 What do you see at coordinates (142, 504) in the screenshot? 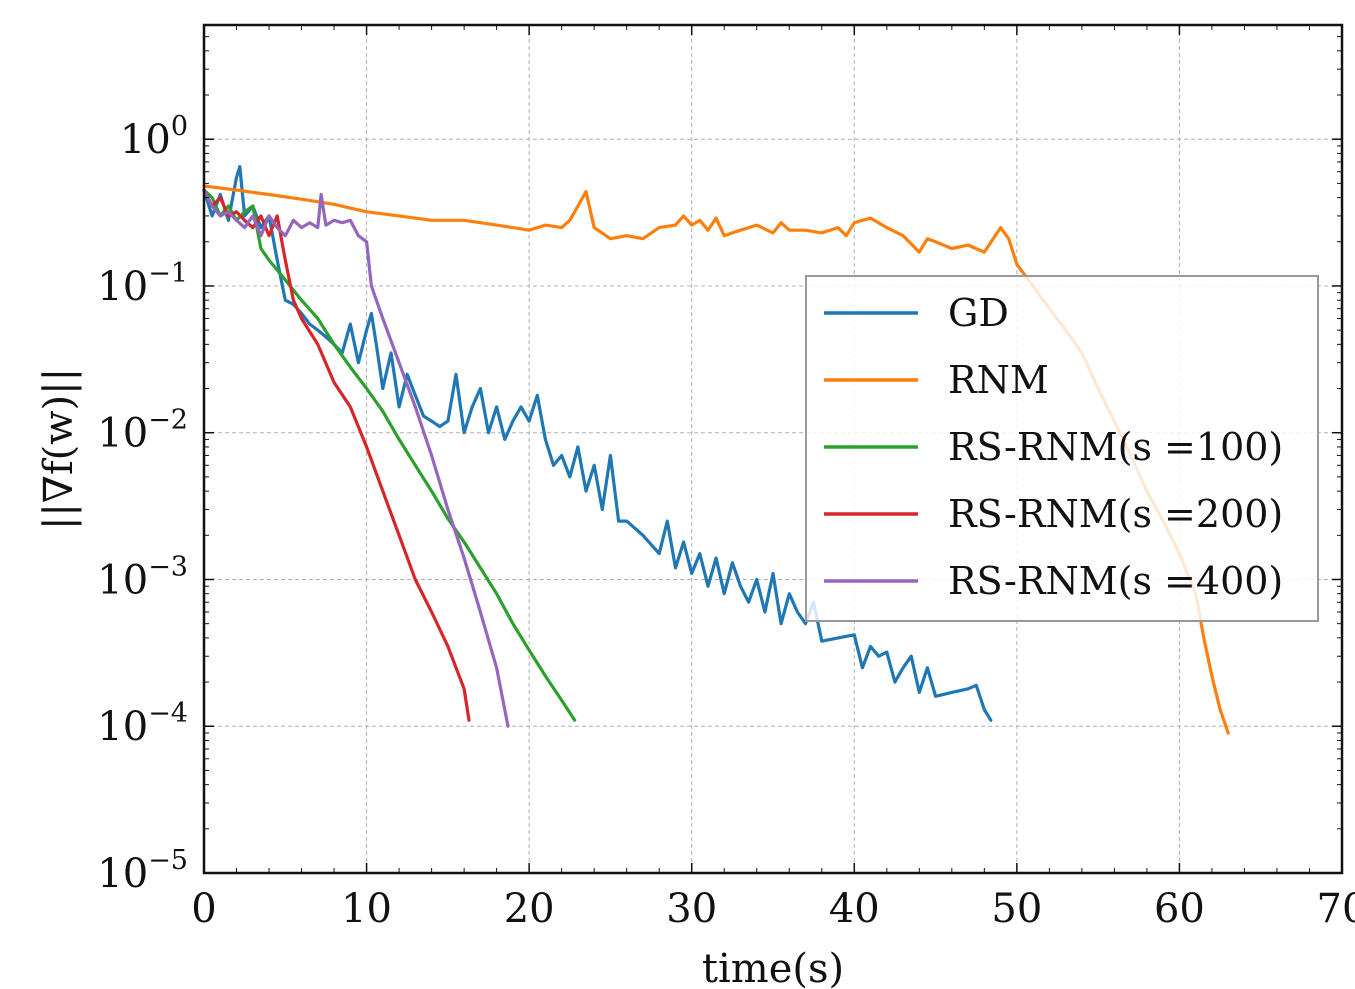
I see `y-tick-labels: 10⁻⁵ 10⁻⁴ 10⁻³ 10⁻² 10⁻¹ 10⁰` at bounding box center [142, 504].